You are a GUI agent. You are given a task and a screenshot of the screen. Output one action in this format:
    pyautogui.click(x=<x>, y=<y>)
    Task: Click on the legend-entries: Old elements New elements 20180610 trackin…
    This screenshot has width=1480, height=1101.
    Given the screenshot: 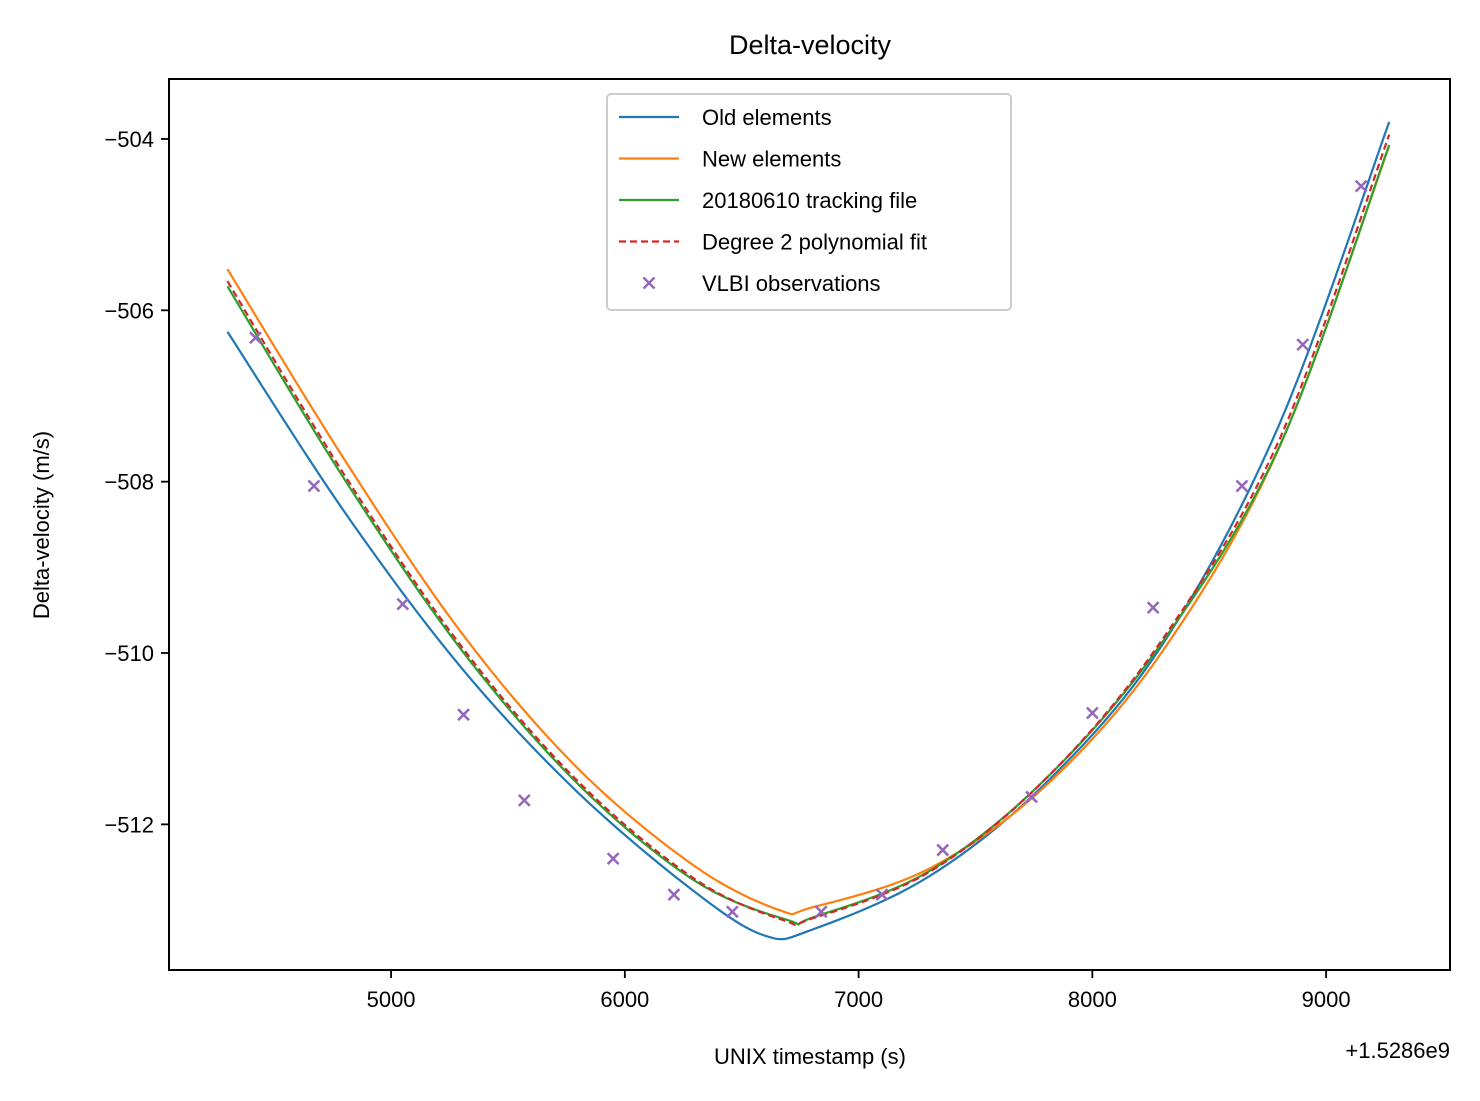 What is the action you would take?
    pyautogui.click(x=773, y=200)
    